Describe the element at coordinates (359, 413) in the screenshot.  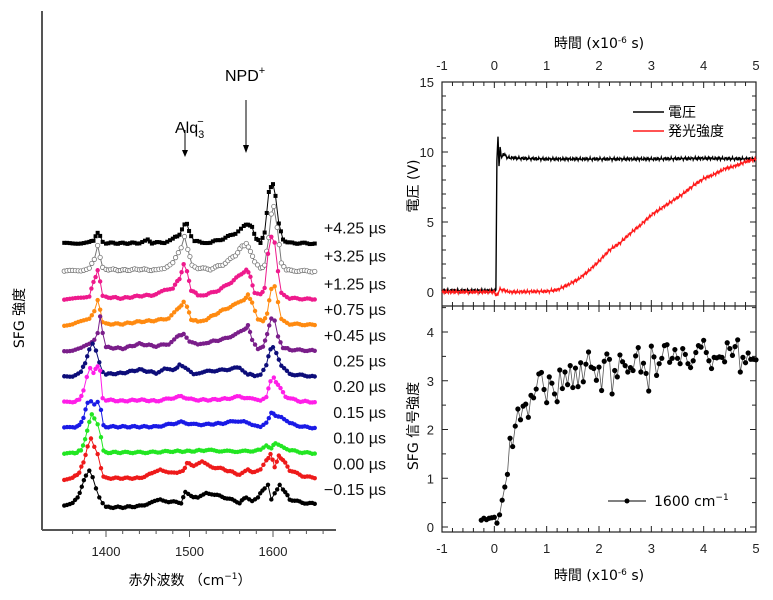
I see `trace-label: 0.15 µs` at that location.